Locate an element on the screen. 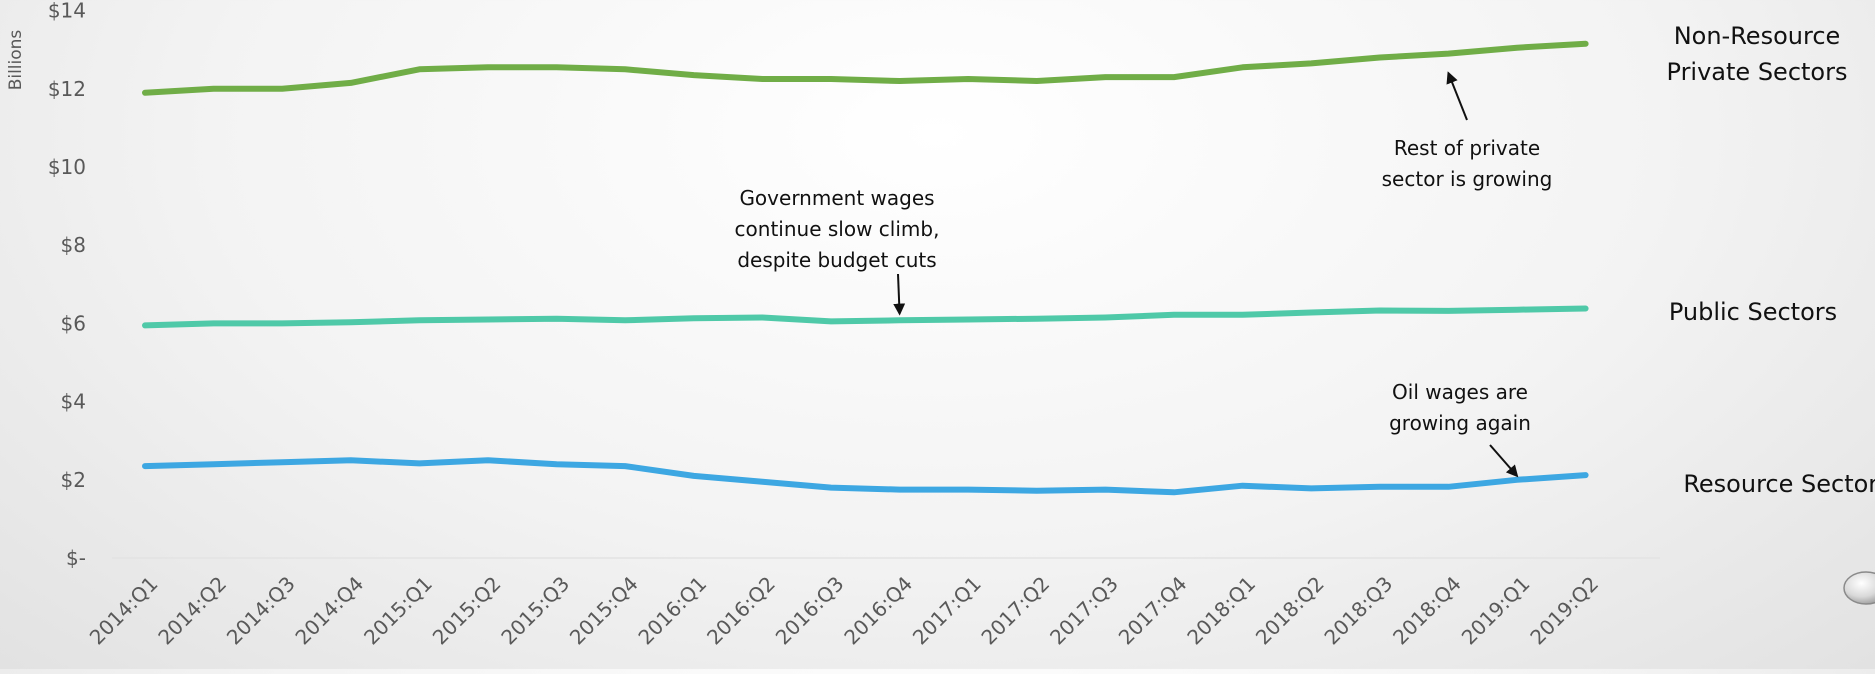 Image resolution: width=1875 pixels, height=674 pixels. y-tick-label: $4 is located at coordinates (73, 402).